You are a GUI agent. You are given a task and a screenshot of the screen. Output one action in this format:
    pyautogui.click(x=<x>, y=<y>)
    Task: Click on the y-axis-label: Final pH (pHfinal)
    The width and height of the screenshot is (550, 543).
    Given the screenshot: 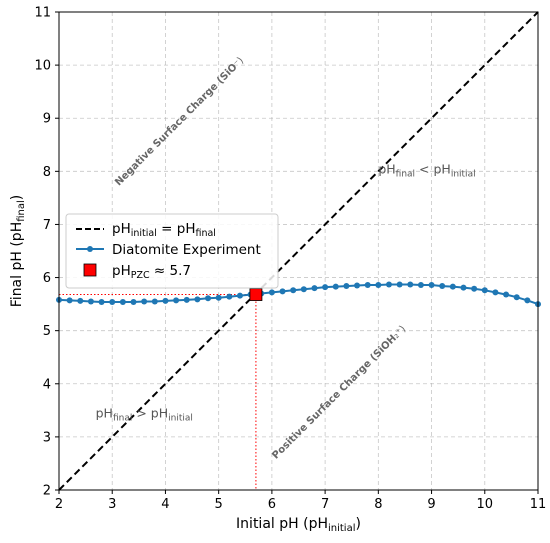 What is the action you would take?
    pyautogui.click(x=18, y=251)
    